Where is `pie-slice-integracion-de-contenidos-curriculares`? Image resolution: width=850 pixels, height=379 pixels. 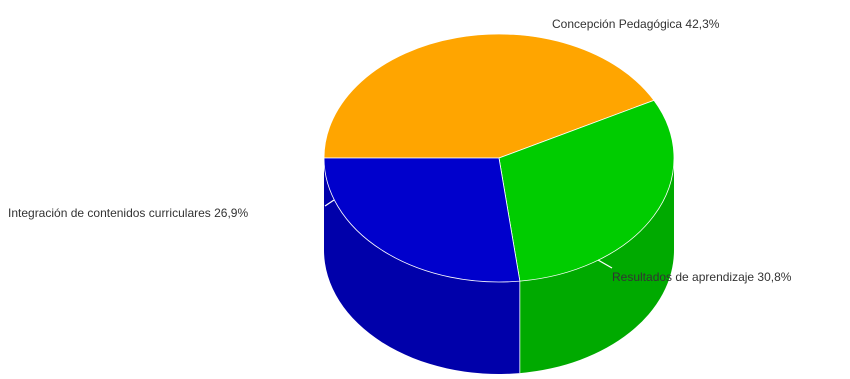
pie-slice-integracion-de-contenidos-curriculares is located at coordinates (422, 220).